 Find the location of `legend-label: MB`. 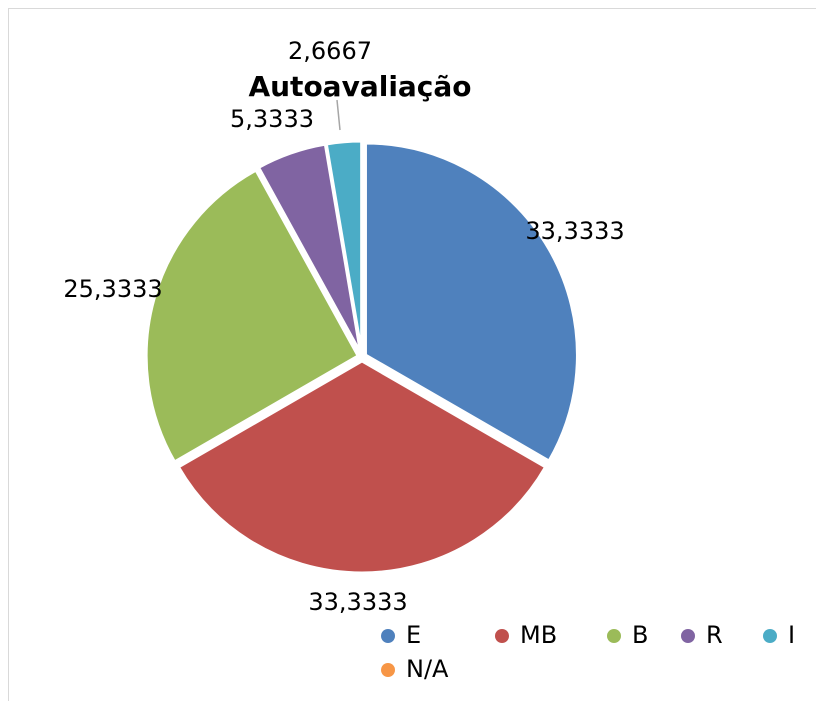

legend-label: MB is located at coordinates (538, 635).